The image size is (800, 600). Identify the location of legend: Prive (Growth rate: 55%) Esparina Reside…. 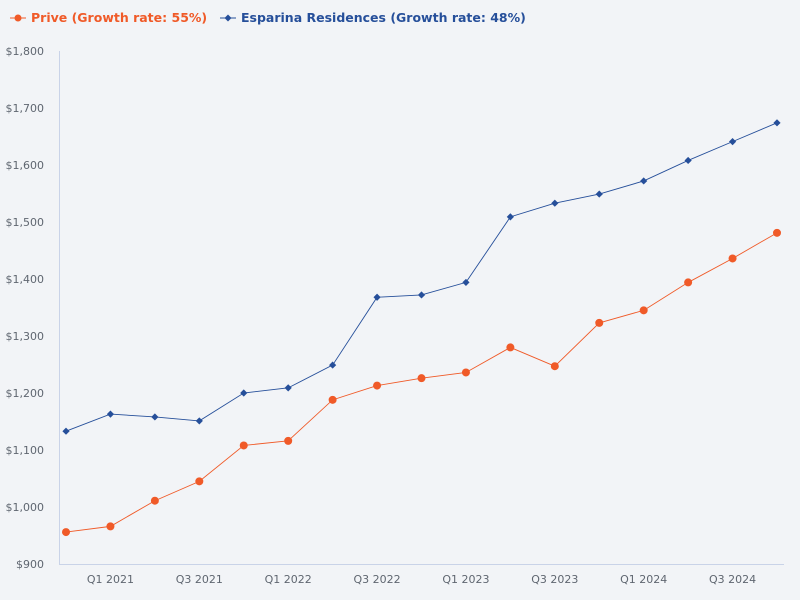
(268, 17).